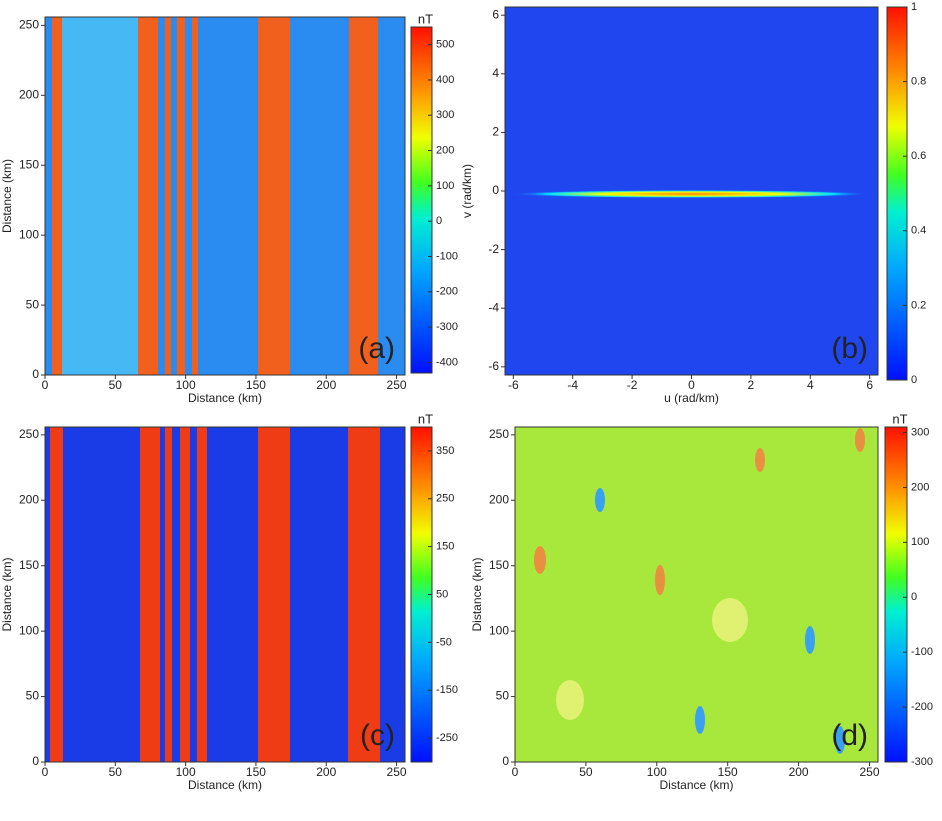 This screenshot has height=821, width=942. I want to click on x-tick-label: -6, so click(513, 385).